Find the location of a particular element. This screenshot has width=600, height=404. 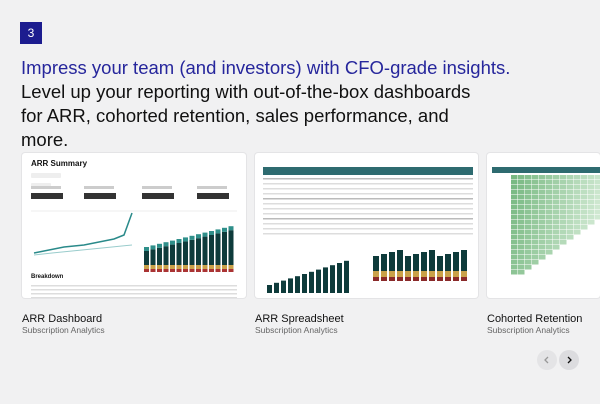

card-title: Cohorted Retention is located at coordinates (535, 319).